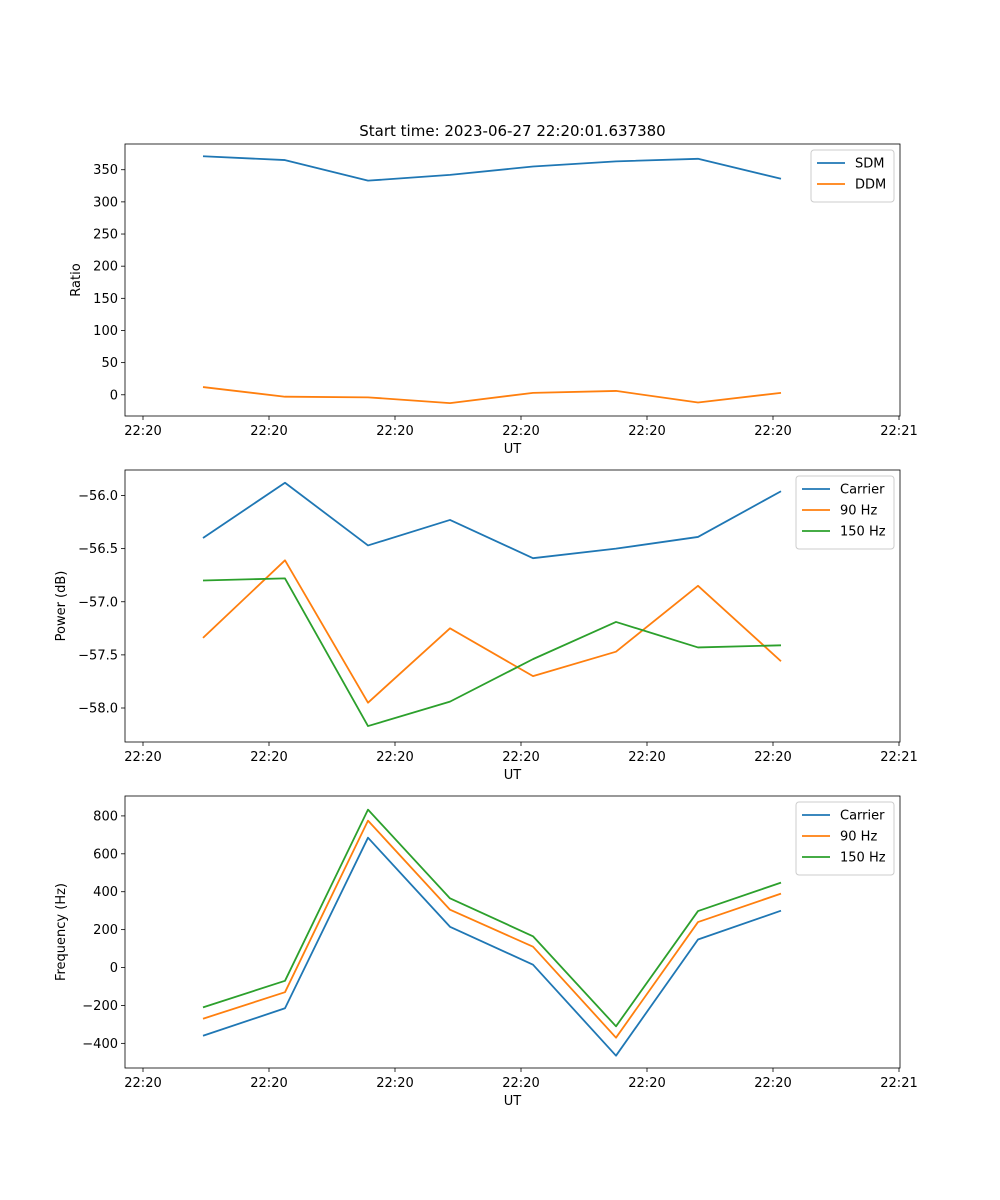 This screenshot has height=1200, width=1000. Describe the element at coordinates (61, 932) in the screenshot. I see `y-axis-label: Frequency (Hz)` at that location.